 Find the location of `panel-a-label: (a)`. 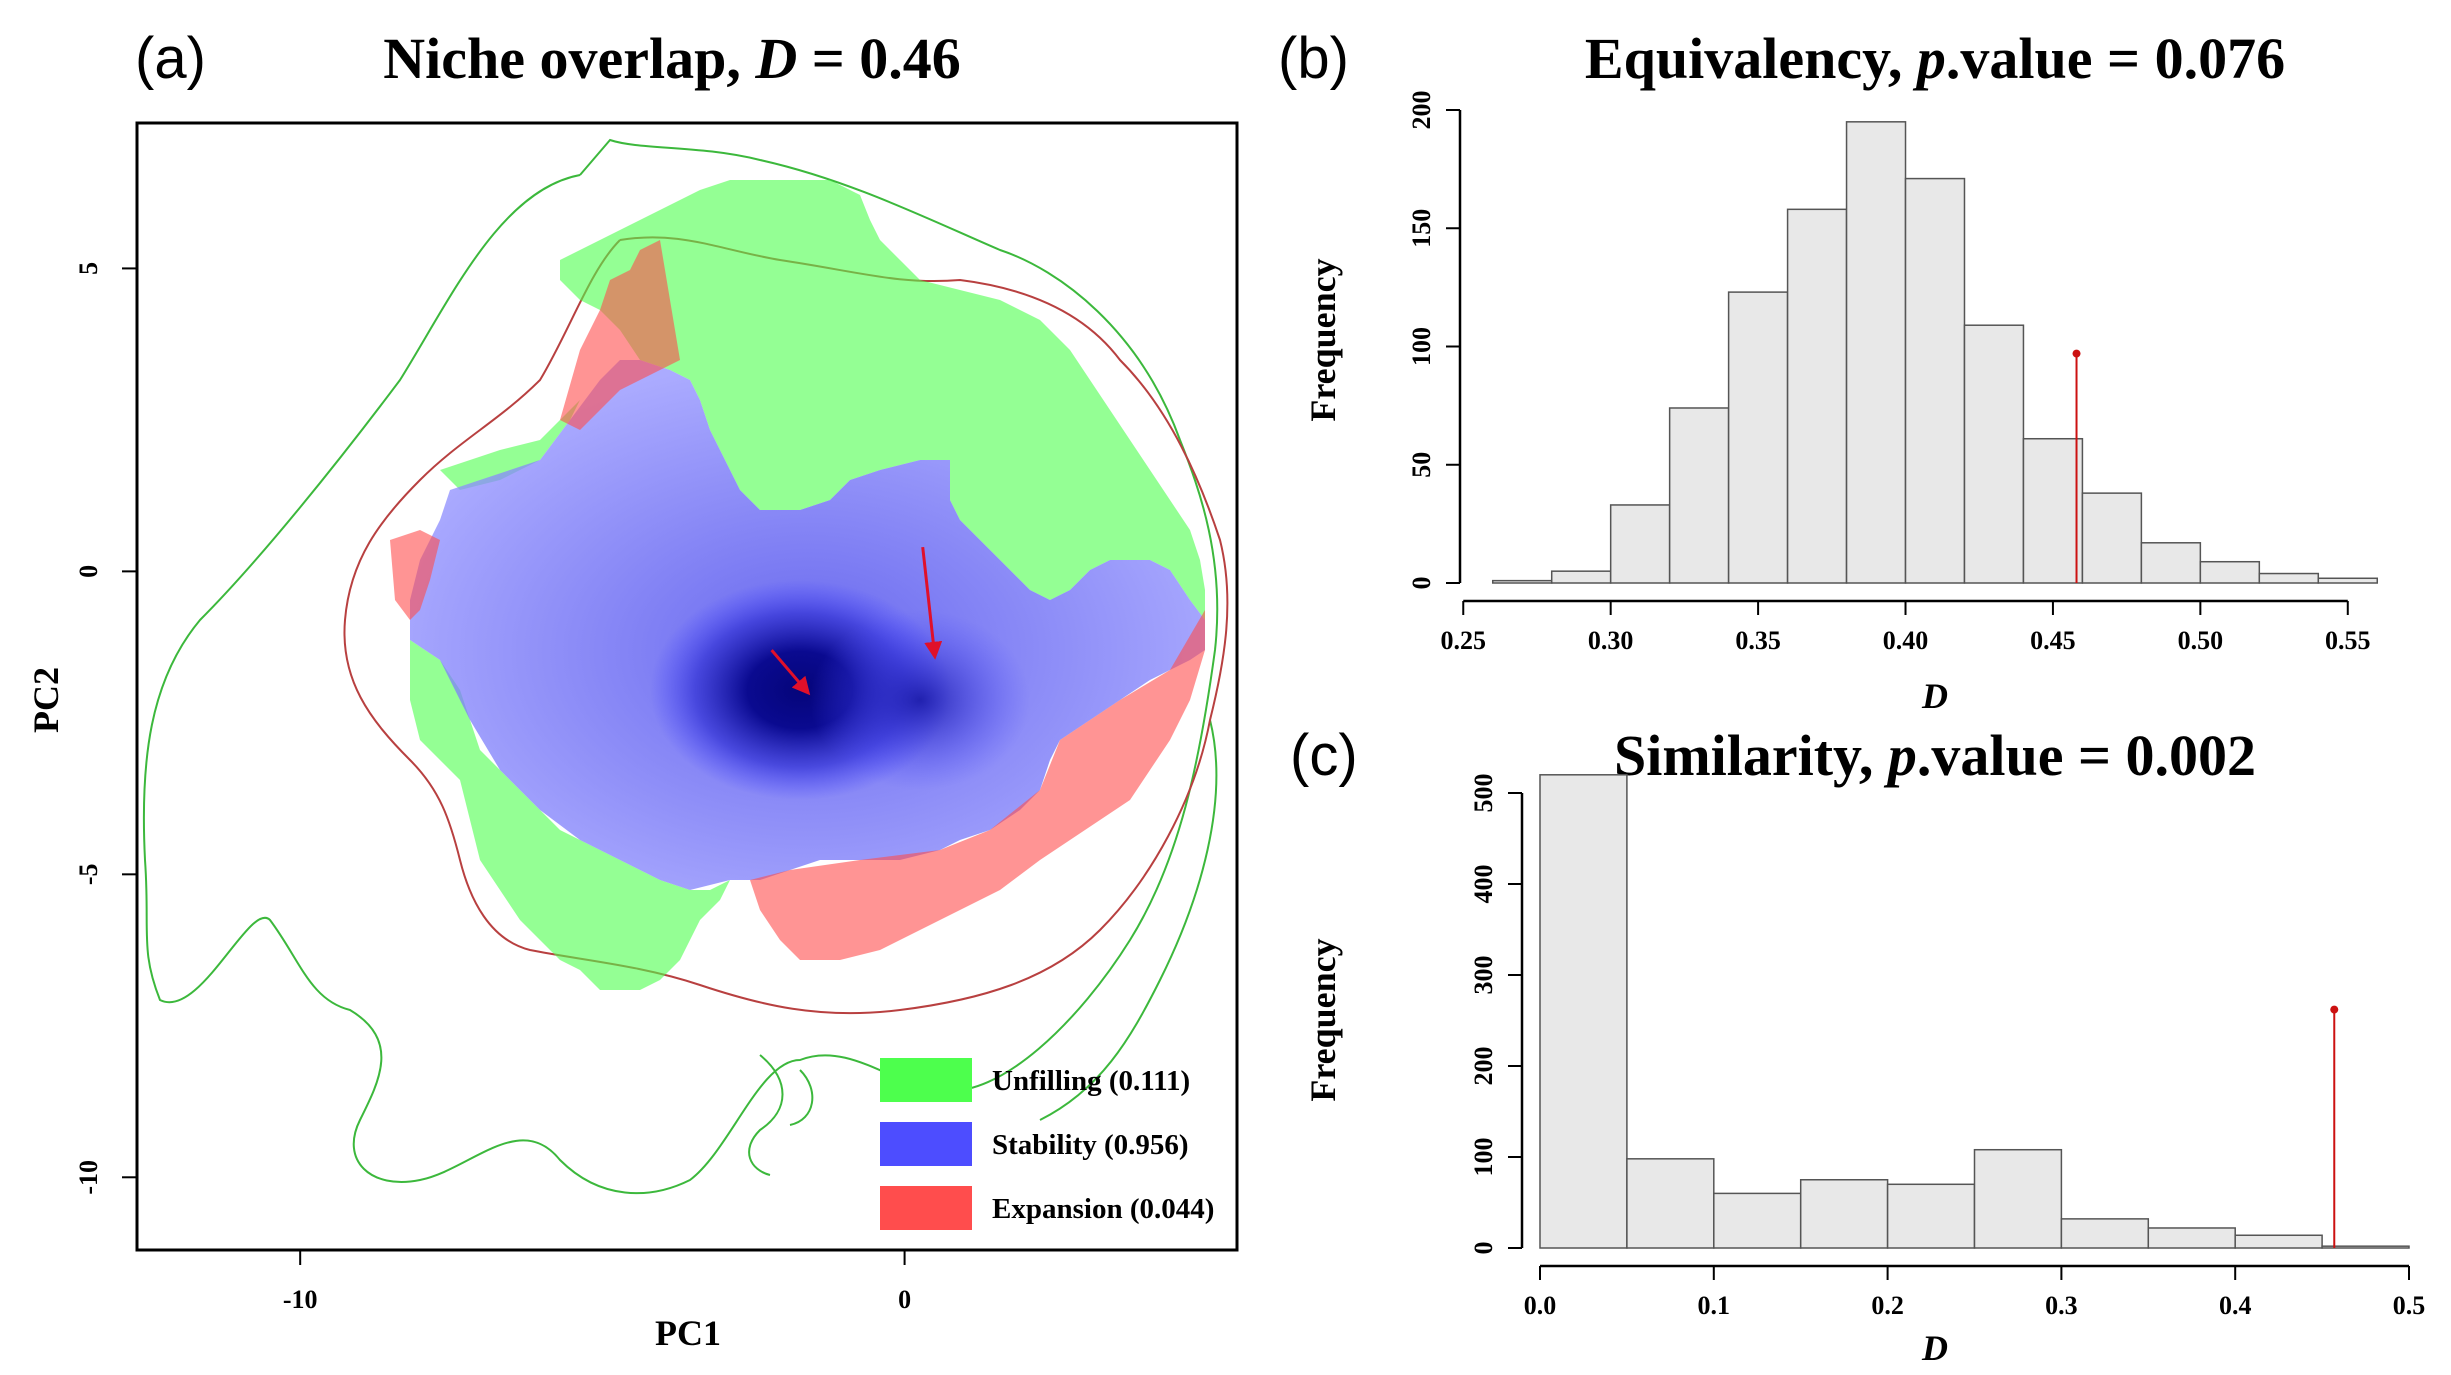

panel-a-label: (a) is located at coordinates (170, 58).